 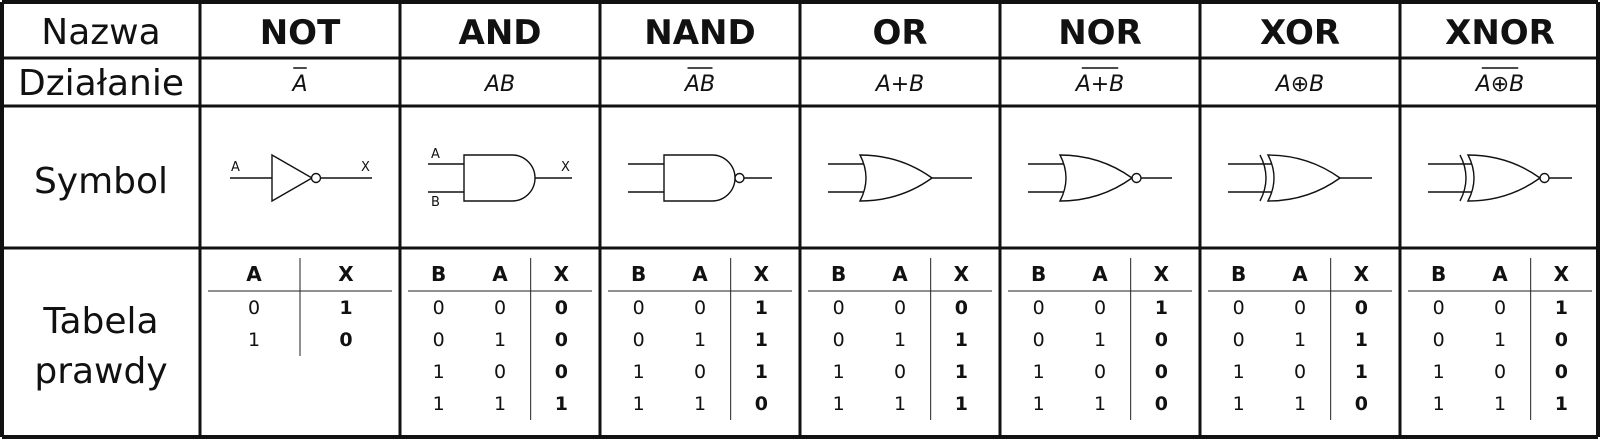 I want to click on gate-name: OR, so click(x=899, y=33).